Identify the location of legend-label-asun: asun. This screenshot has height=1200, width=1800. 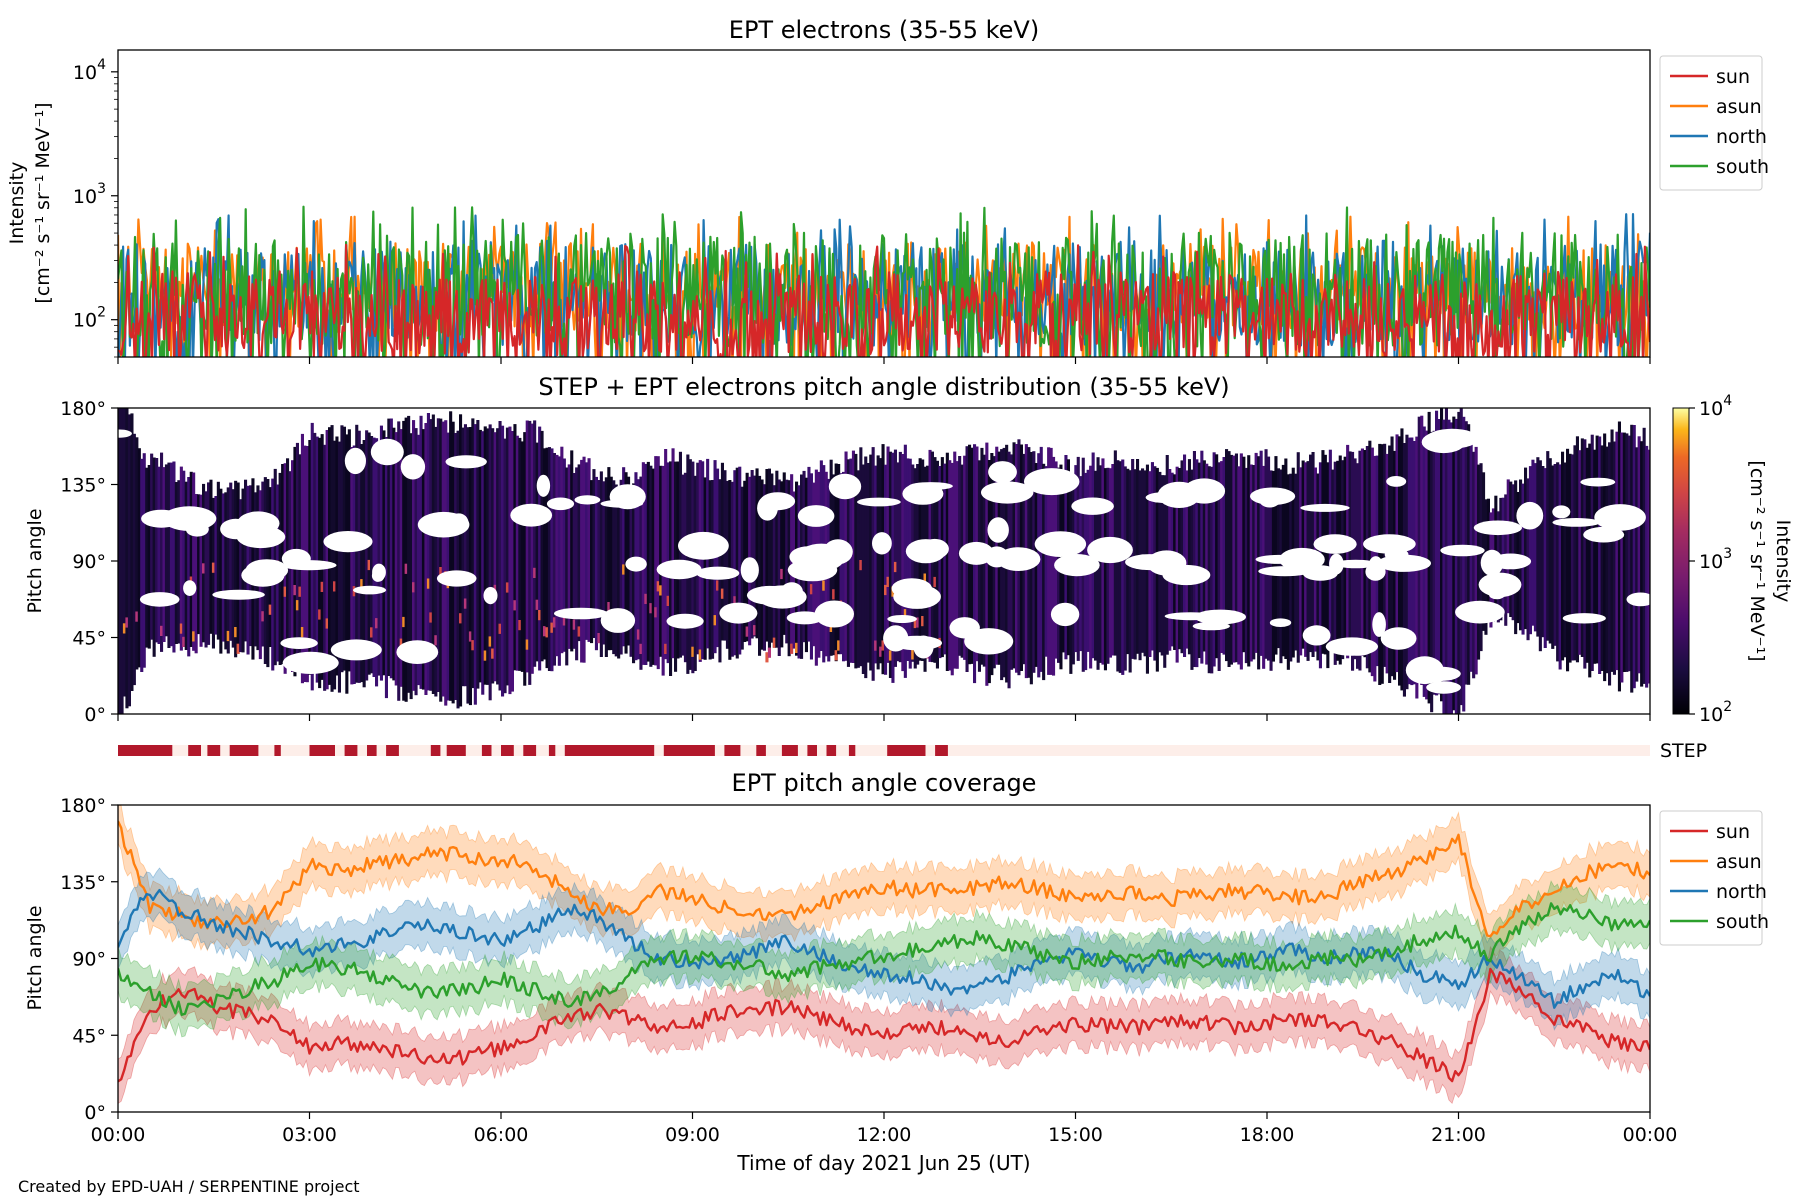
(1739, 862).